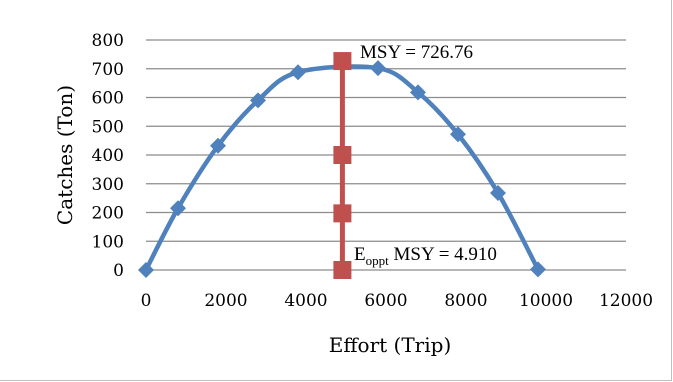 This screenshot has height=382, width=673. What do you see at coordinates (626, 301) in the screenshot?
I see `x-tick-label: 12000` at bounding box center [626, 301].